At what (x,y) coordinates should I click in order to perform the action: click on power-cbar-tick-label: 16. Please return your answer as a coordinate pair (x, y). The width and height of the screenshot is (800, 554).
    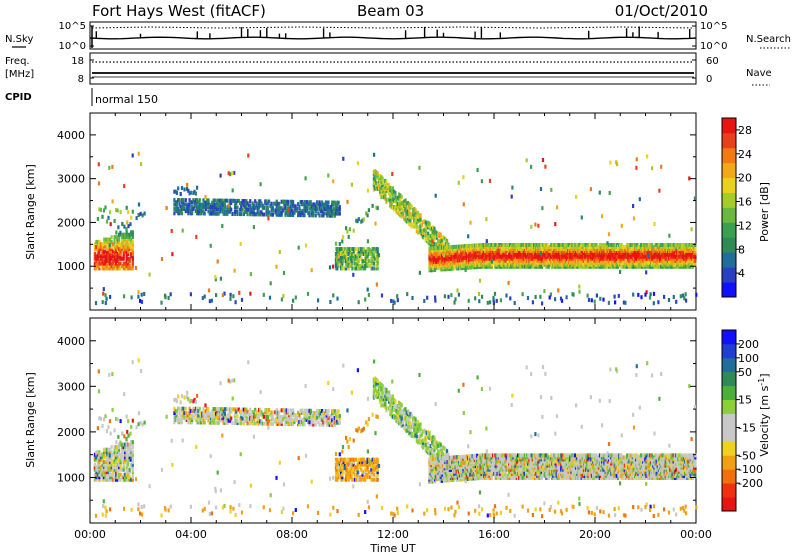
    Looking at the image, I should click on (745, 202).